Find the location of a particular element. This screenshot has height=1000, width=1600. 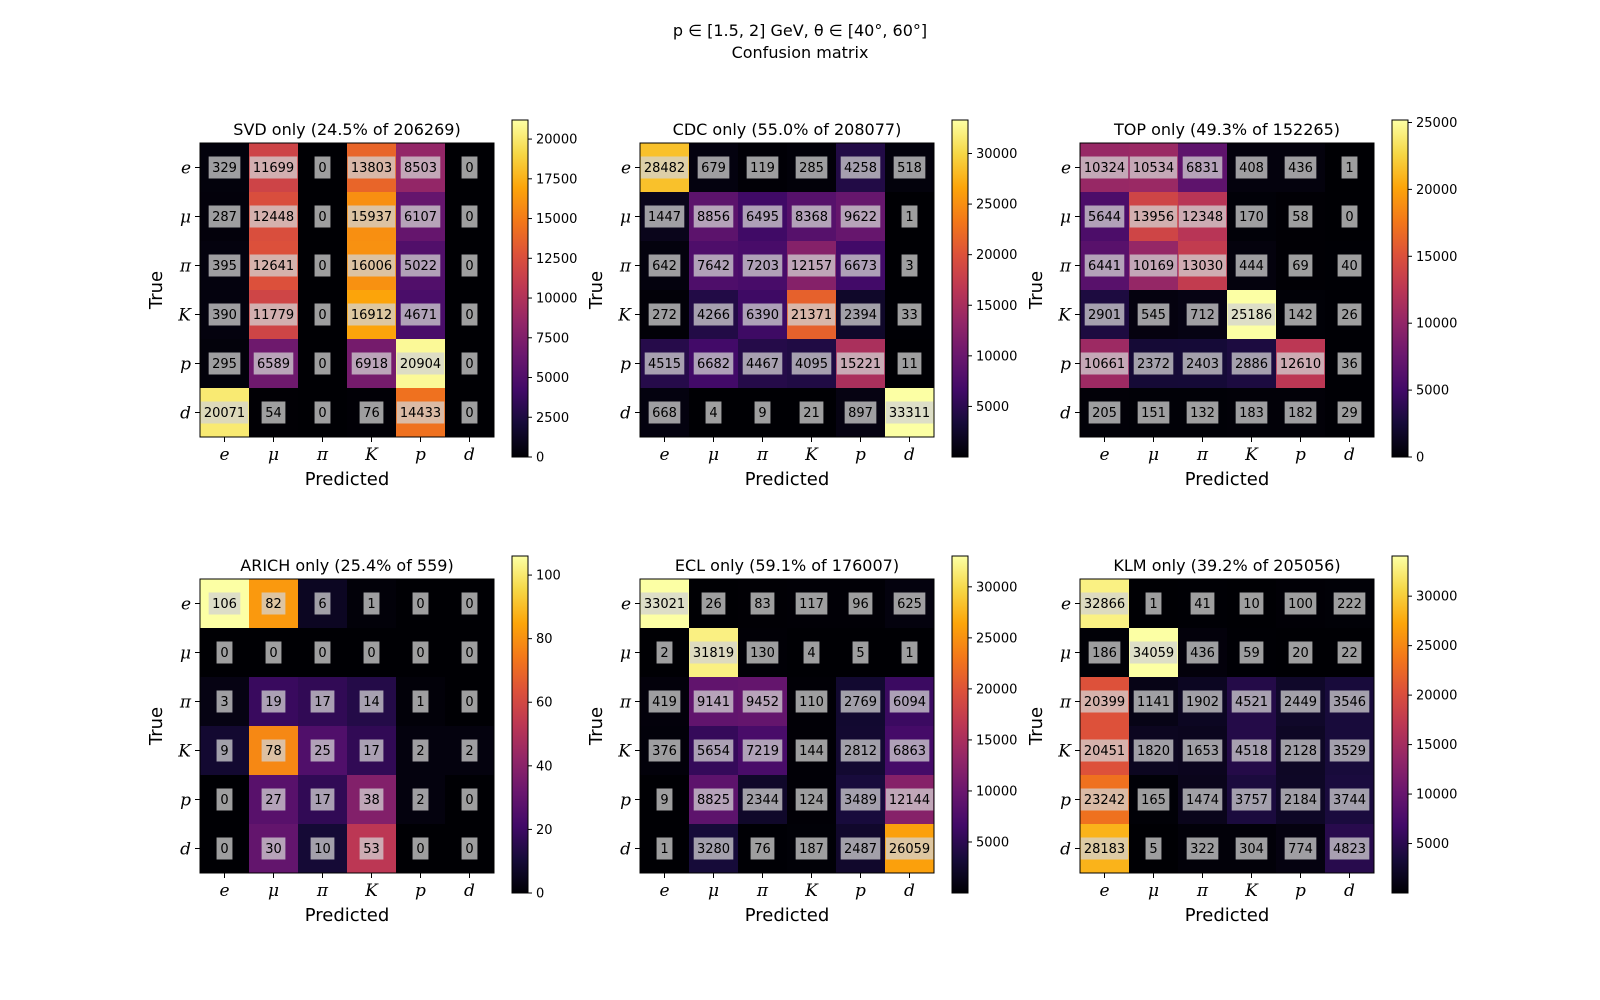

cell-label: 518 is located at coordinates (909, 168).